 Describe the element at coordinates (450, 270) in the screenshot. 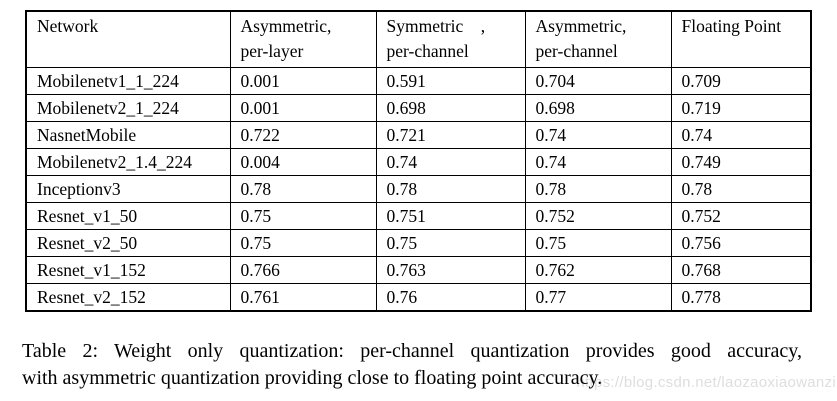

I see `cell-sym_per_channel: 0.763` at that location.